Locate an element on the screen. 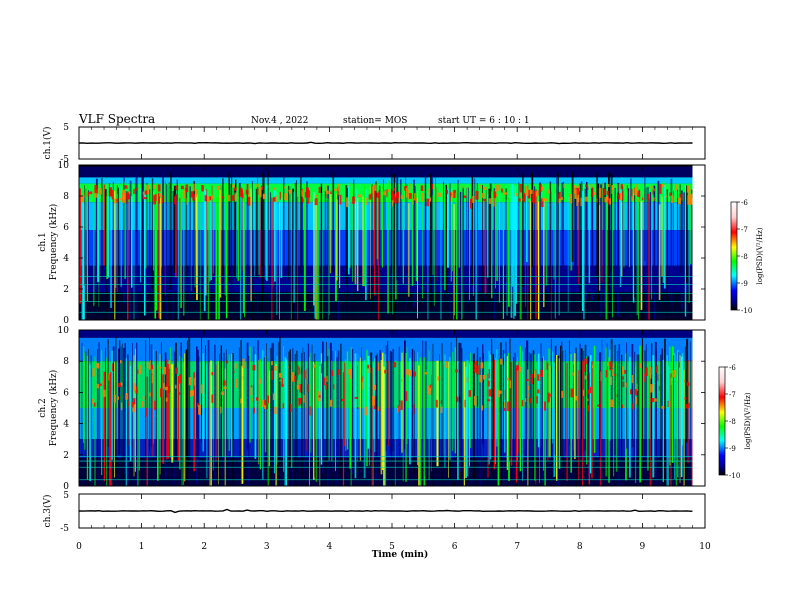  colorbar-tick-label: -7 is located at coordinates (744, 230).